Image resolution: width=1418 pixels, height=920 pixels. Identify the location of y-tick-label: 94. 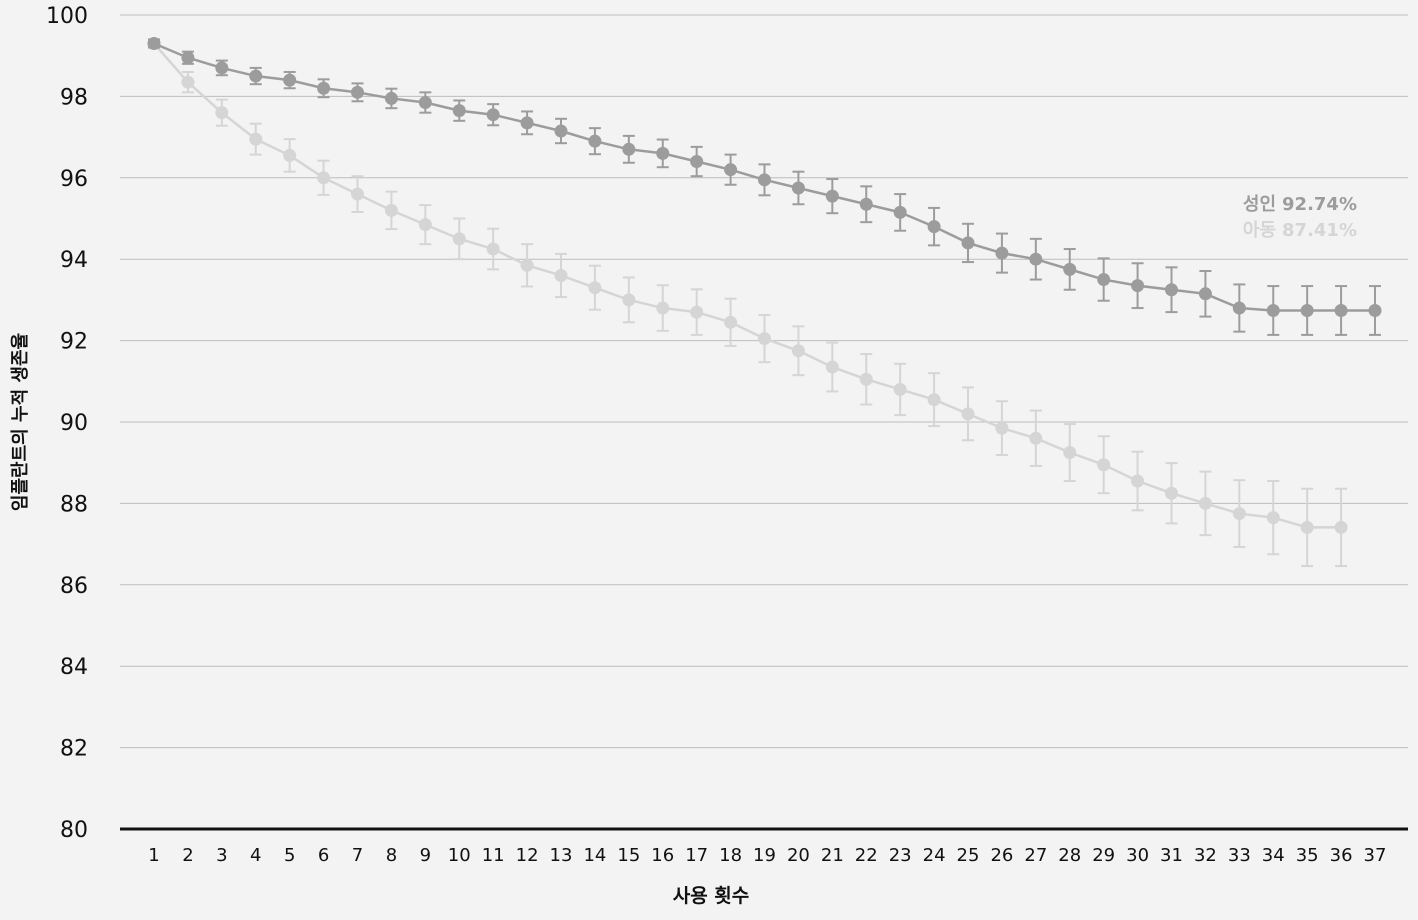
(74, 260).